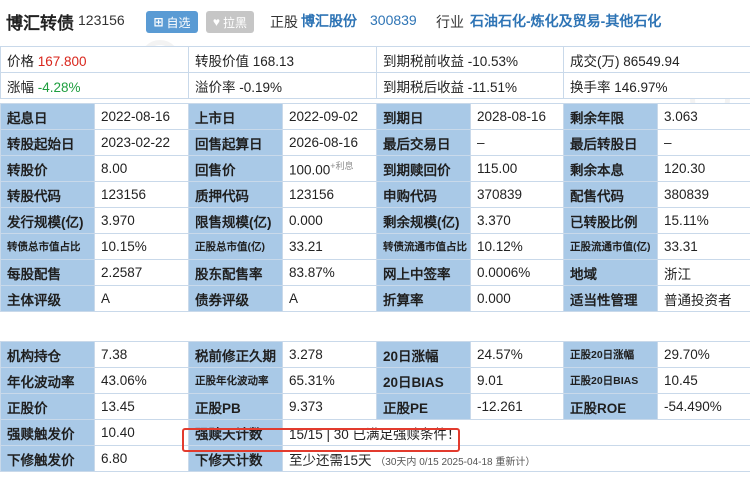 The width and height of the screenshot is (750, 490). What do you see at coordinates (40, 23) in the screenshot?
I see `bond-name: 博汇转债` at bounding box center [40, 23].